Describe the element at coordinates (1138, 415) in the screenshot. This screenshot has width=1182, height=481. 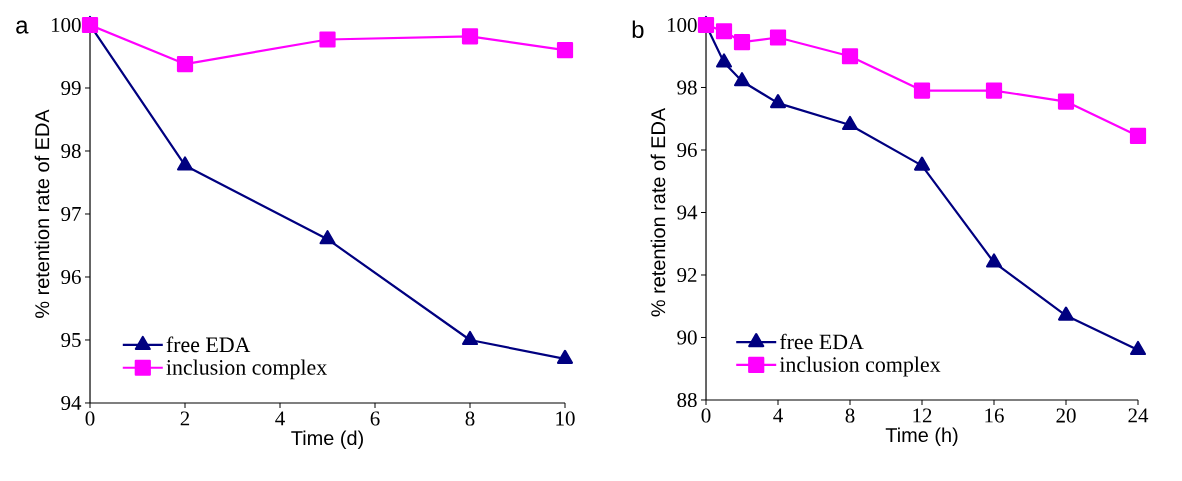
I see `x-tick-label: 24` at that location.